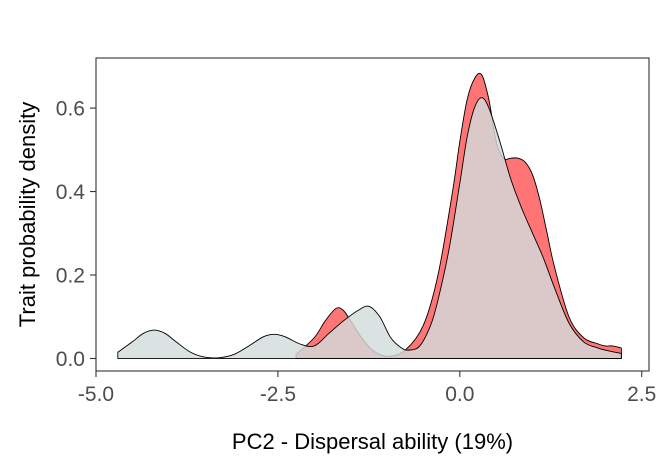 The width and height of the screenshot is (664, 470). Describe the element at coordinates (278, 394) in the screenshot. I see `x-tick-label: -2.5` at that location.